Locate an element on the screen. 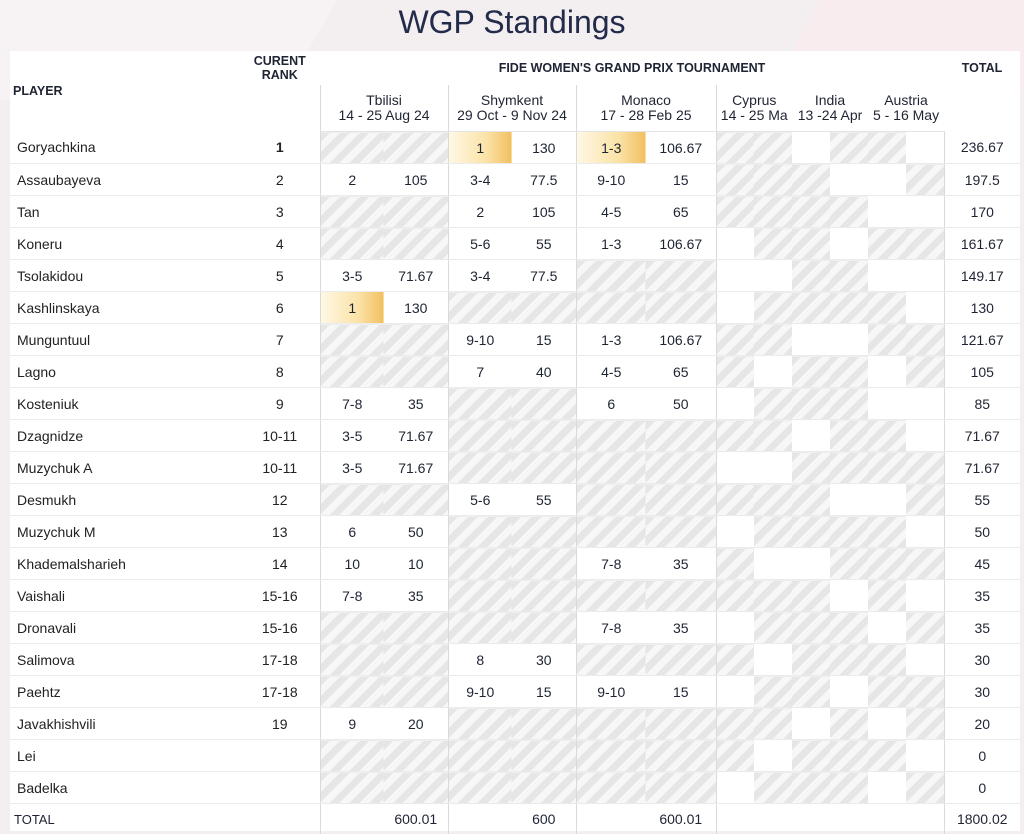 The image size is (1024, 834). header-player: PLAYER is located at coordinates (125, 91).